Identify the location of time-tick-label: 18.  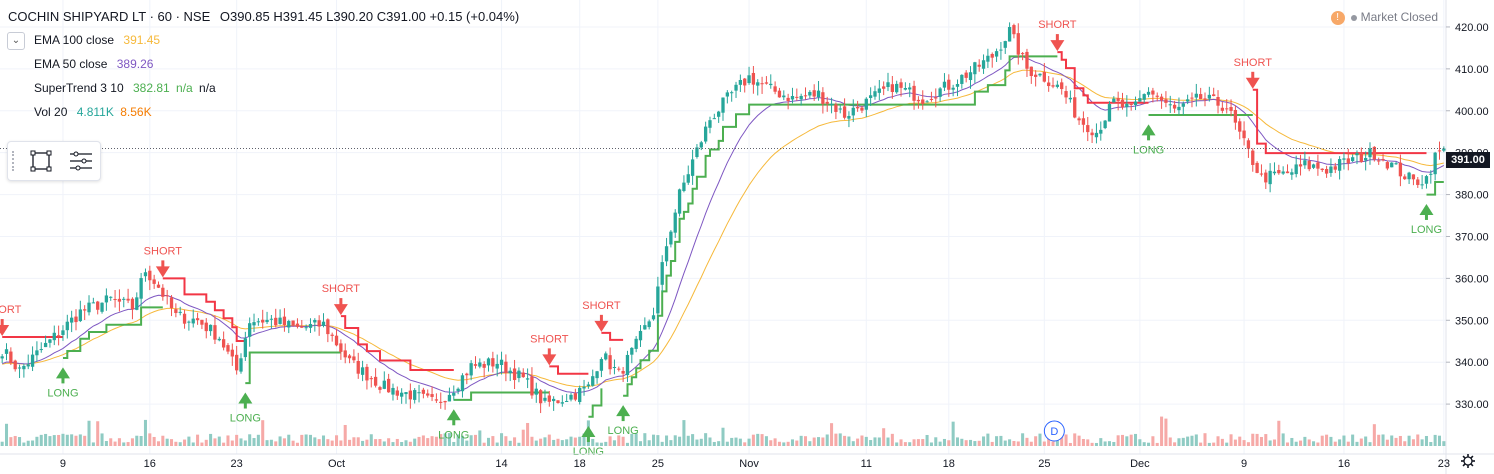
(580, 464).